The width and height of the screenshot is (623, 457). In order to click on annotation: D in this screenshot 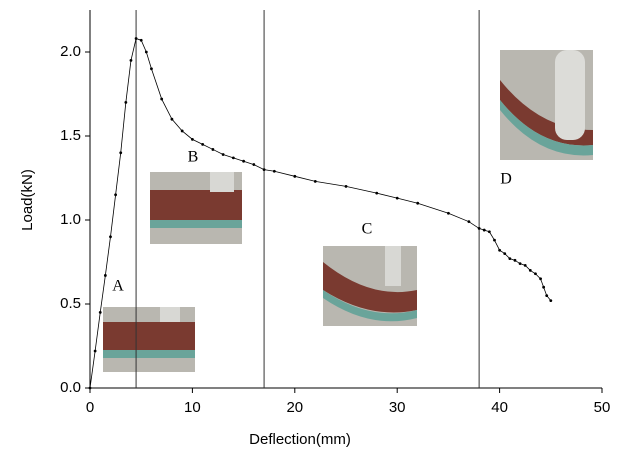, I will do `click(506, 179)`.